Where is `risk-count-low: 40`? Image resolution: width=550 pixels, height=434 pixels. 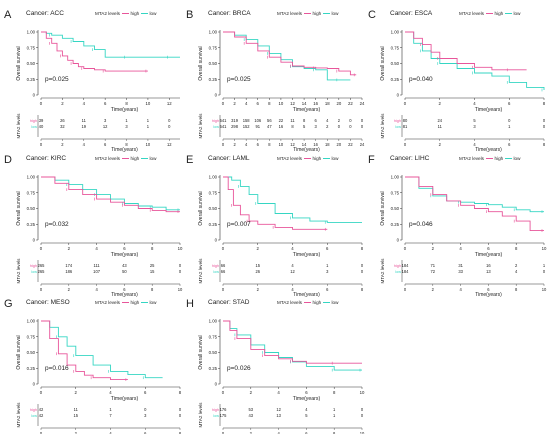 risk-count-low: 40 is located at coordinates (41, 126).